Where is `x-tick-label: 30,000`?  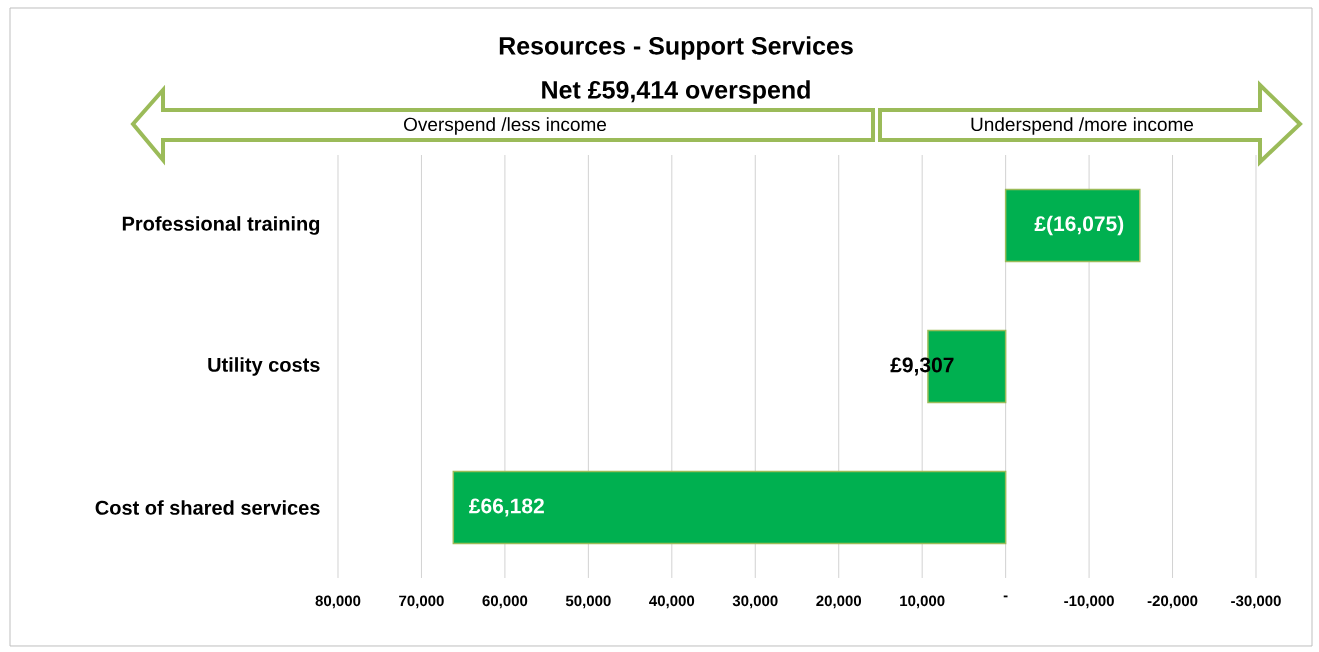
x-tick-label: 30,000 is located at coordinates (755, 602).